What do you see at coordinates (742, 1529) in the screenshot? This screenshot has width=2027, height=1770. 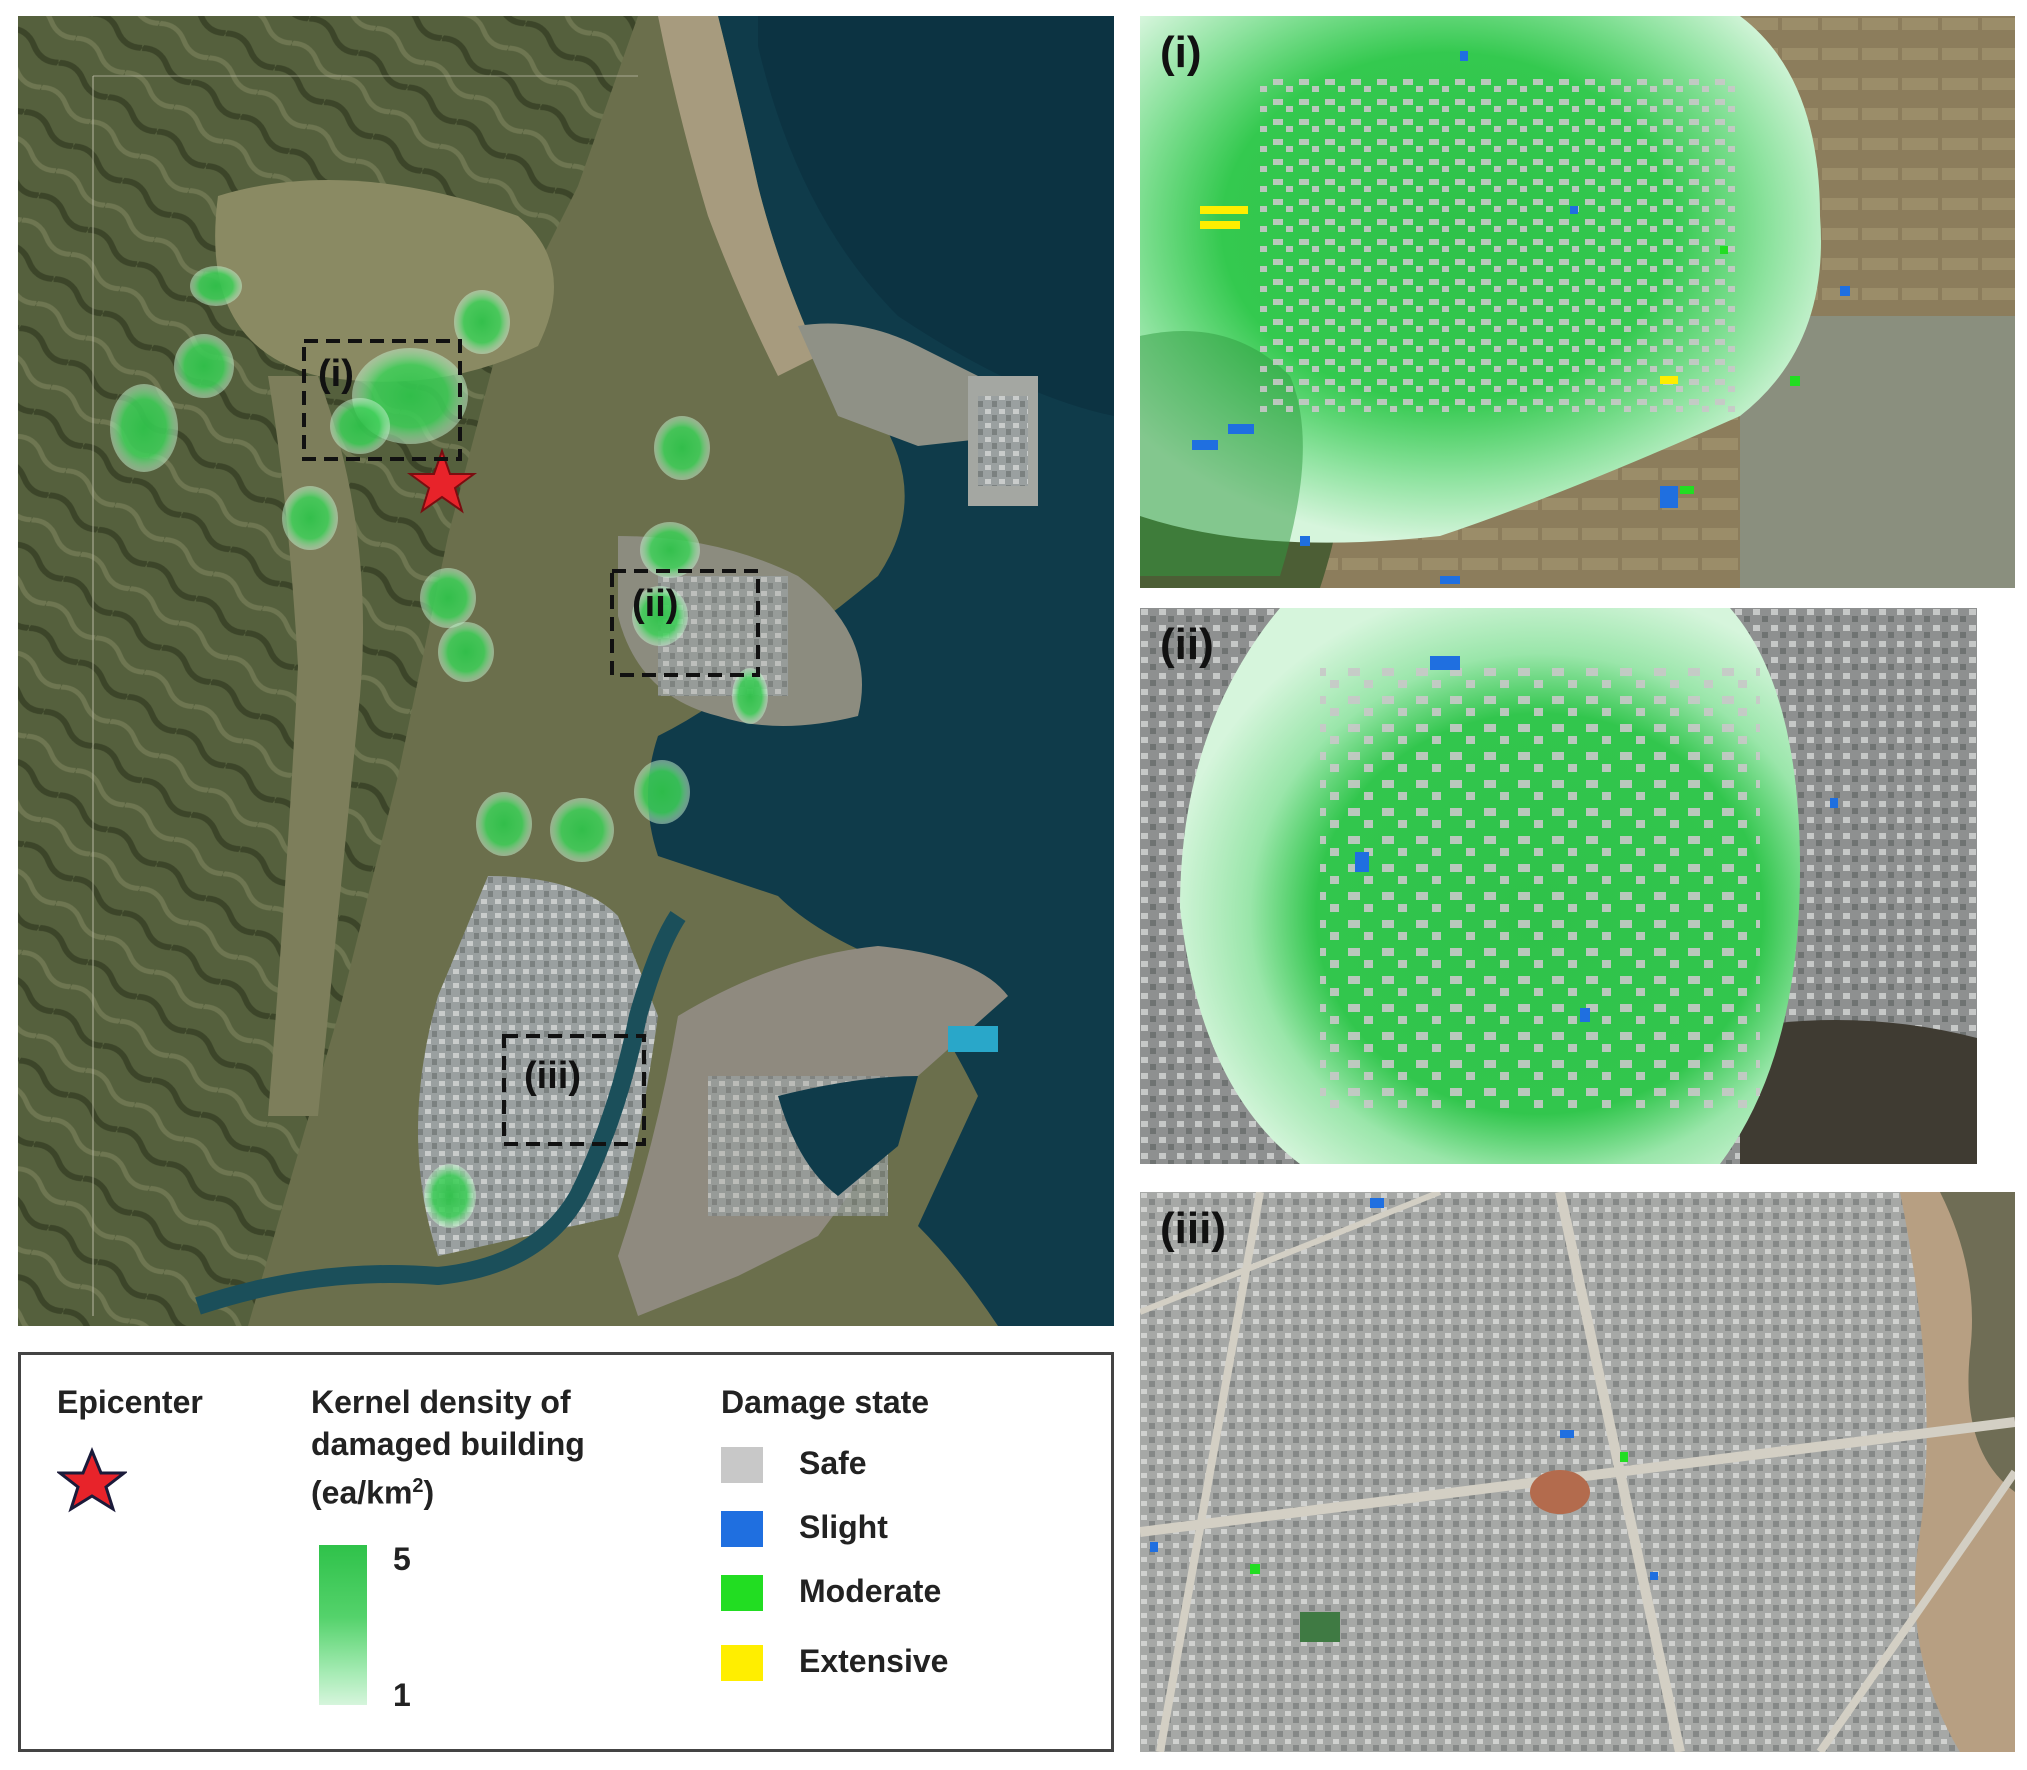 I see `legend-swatch-slight` at bounding box center [742, 1529].